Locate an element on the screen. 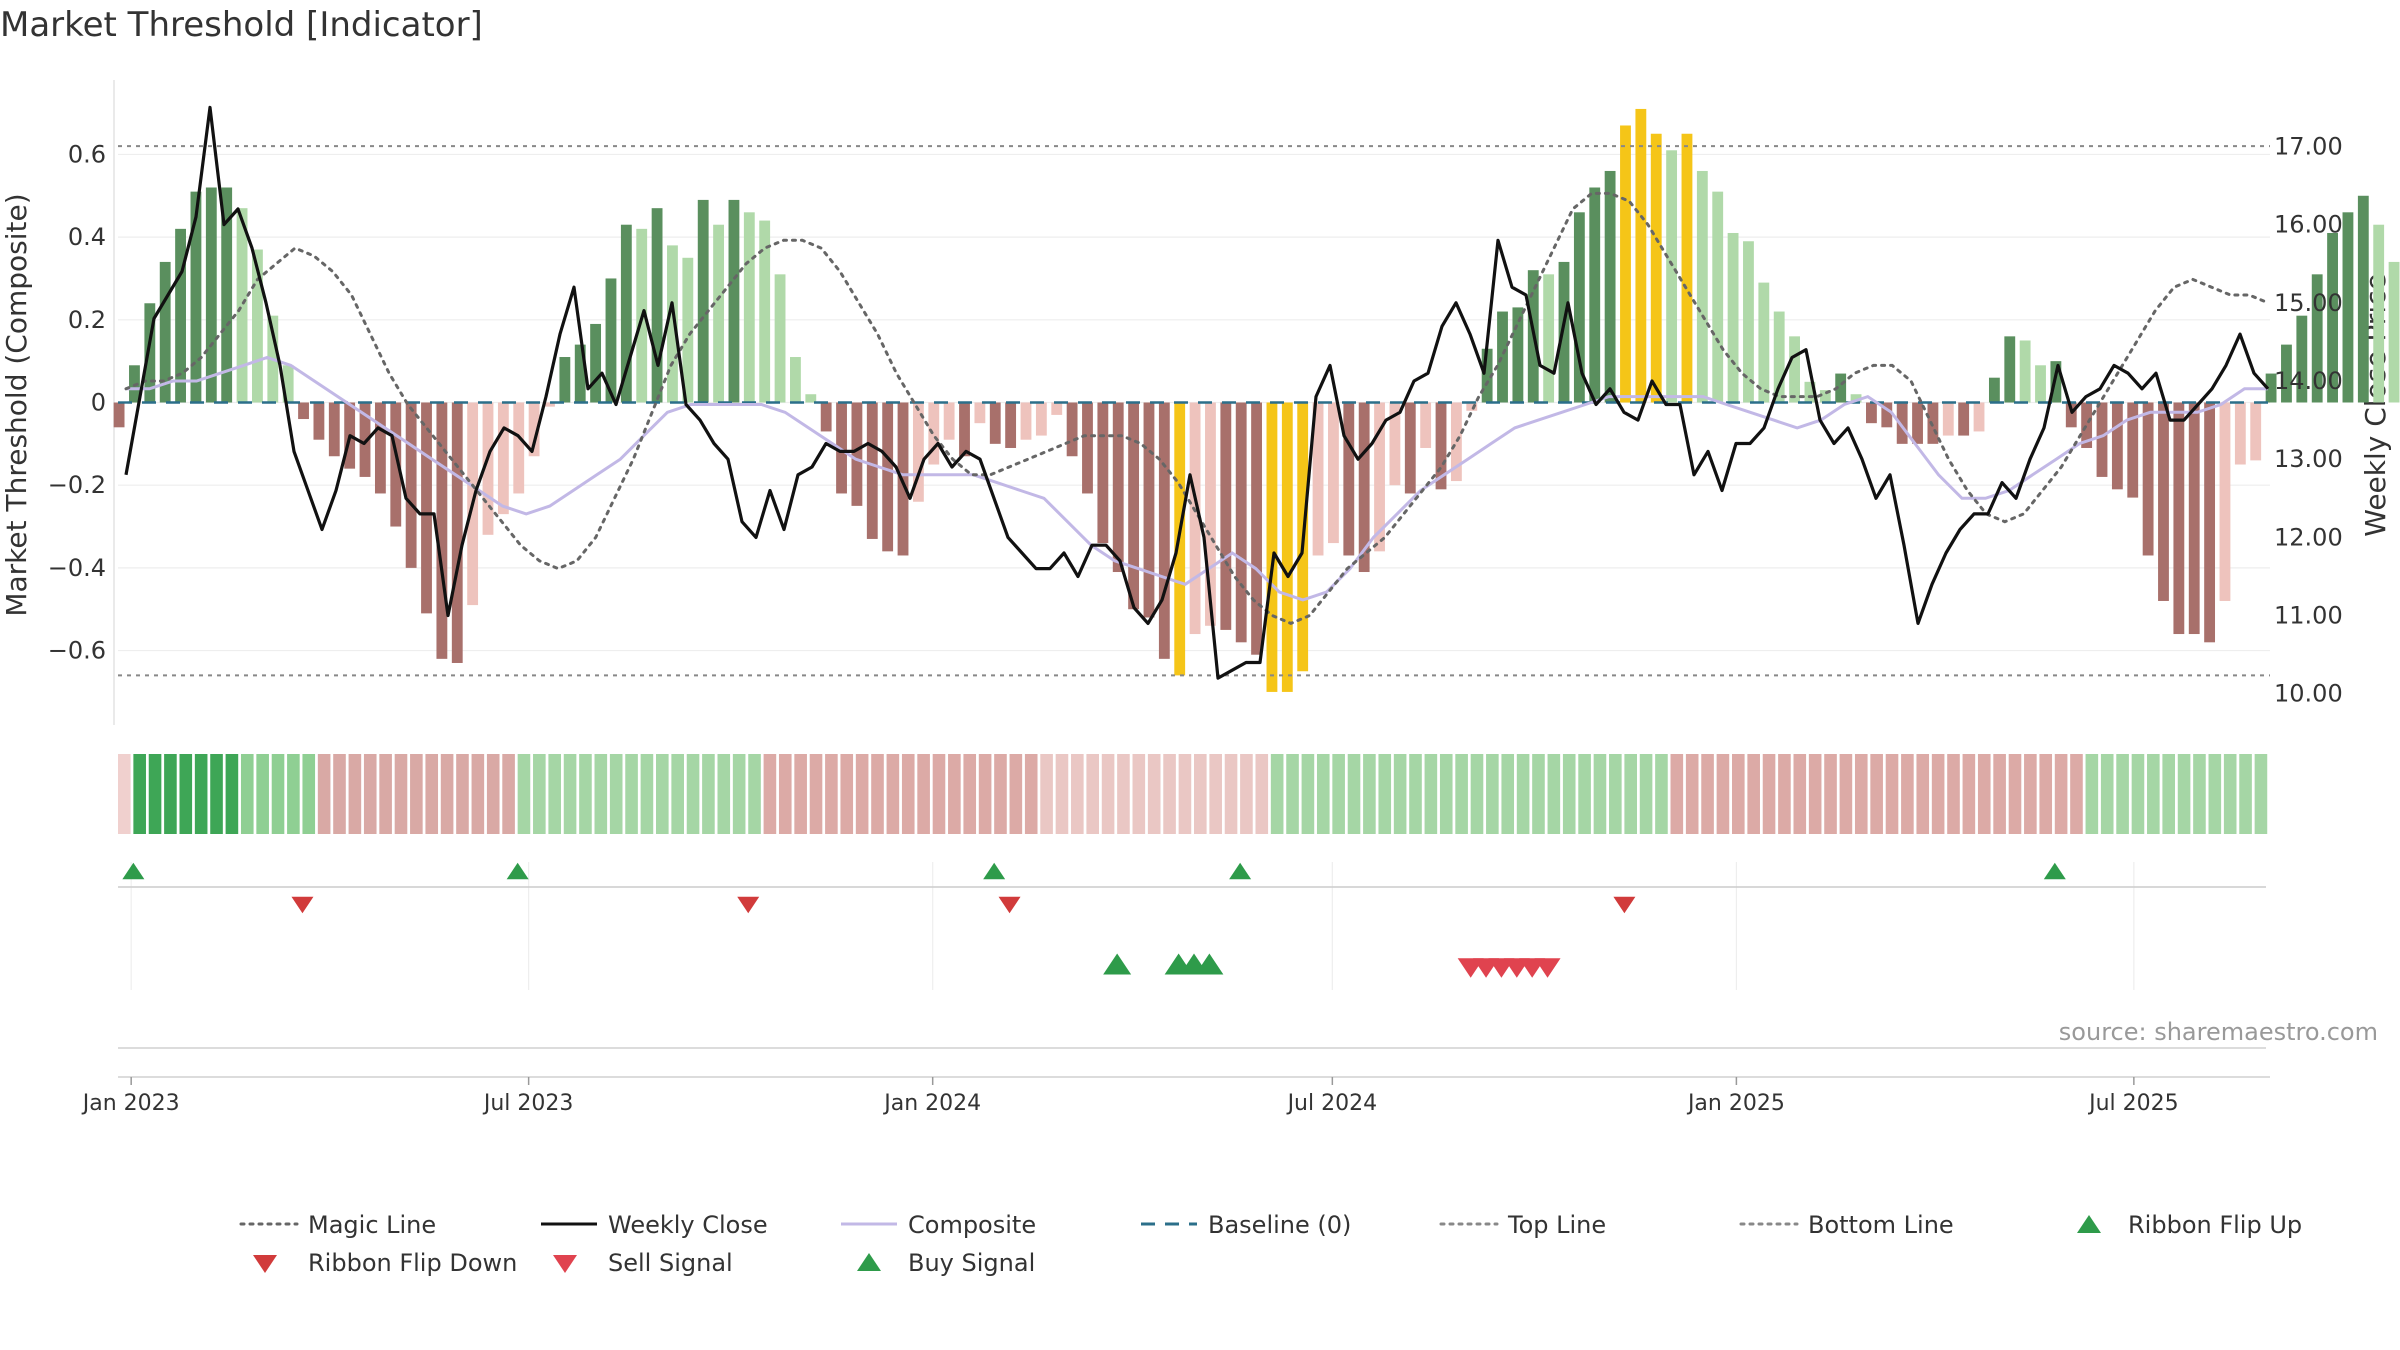  legend-label: Buy Signal is located at coordinates (971, 1263).